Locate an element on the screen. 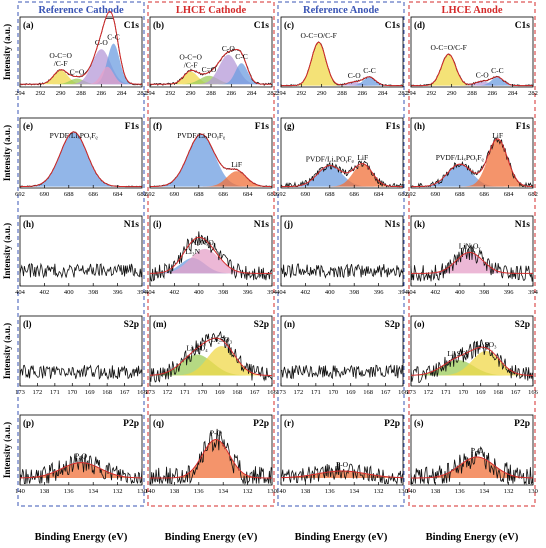  panel-letter: (n) is located at coordinates (289, 324).